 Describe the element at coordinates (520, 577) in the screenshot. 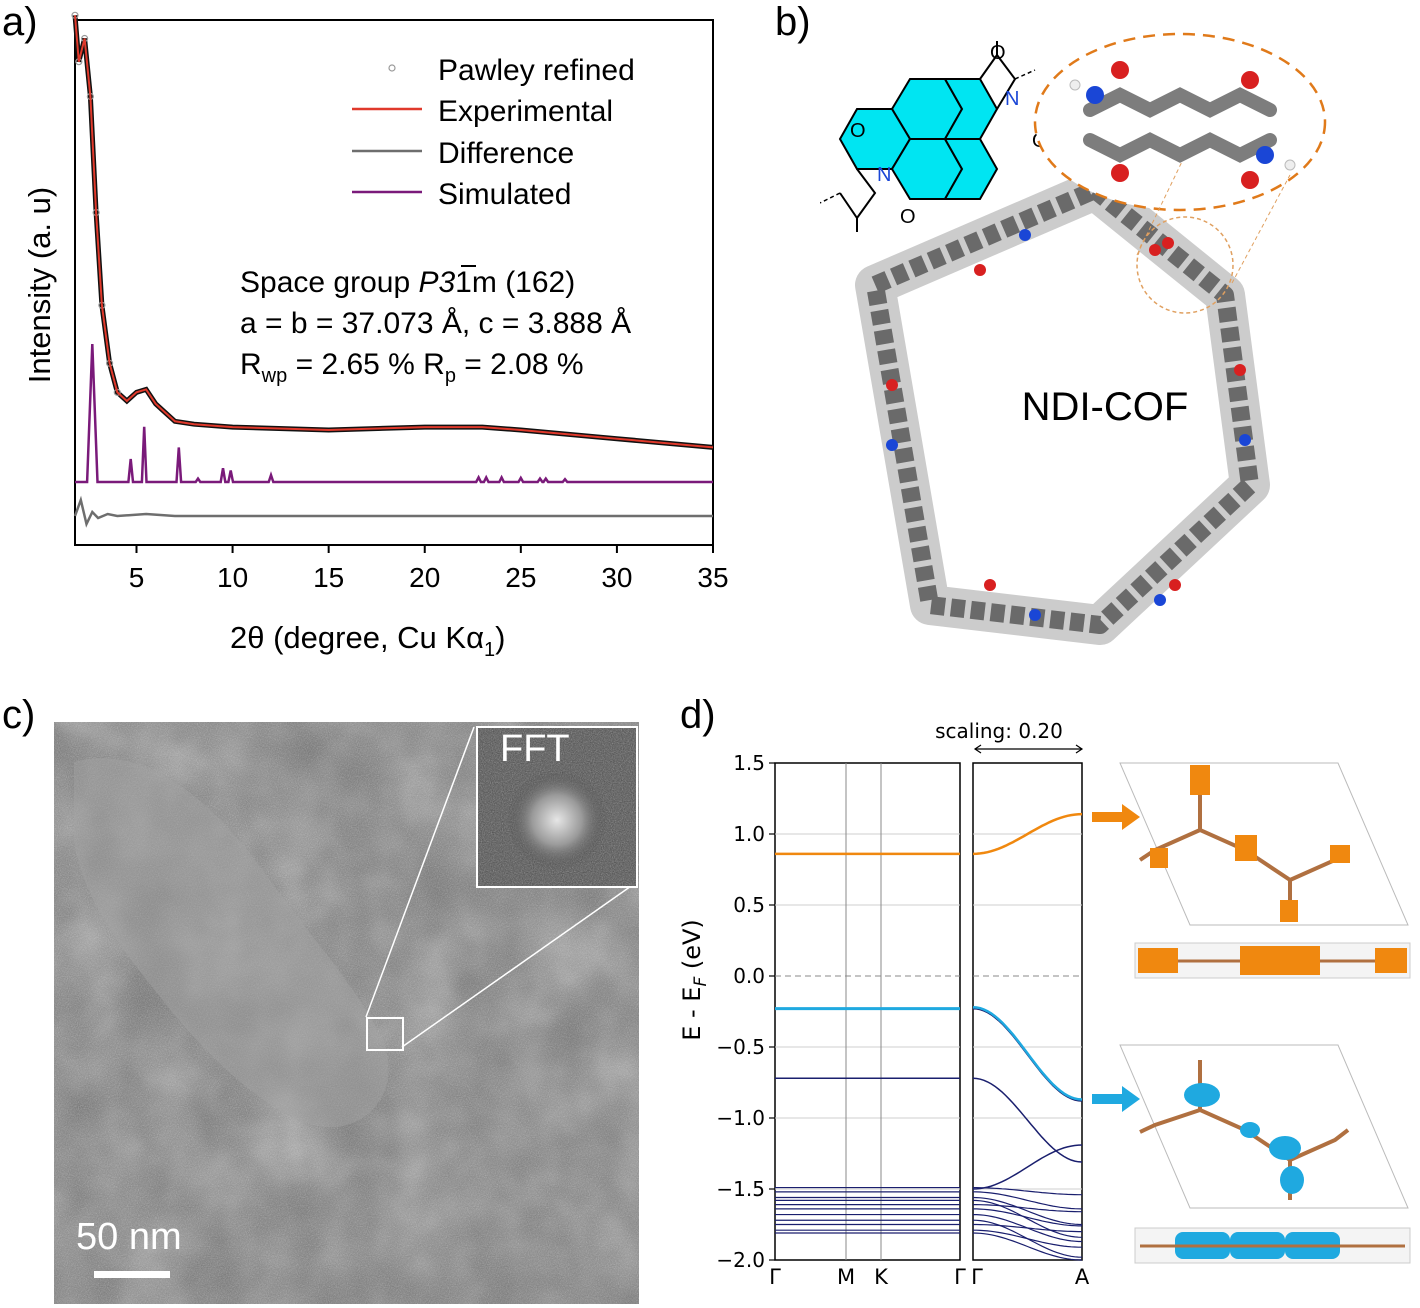

I see `xrd-x-tick-label: 25` at that location.